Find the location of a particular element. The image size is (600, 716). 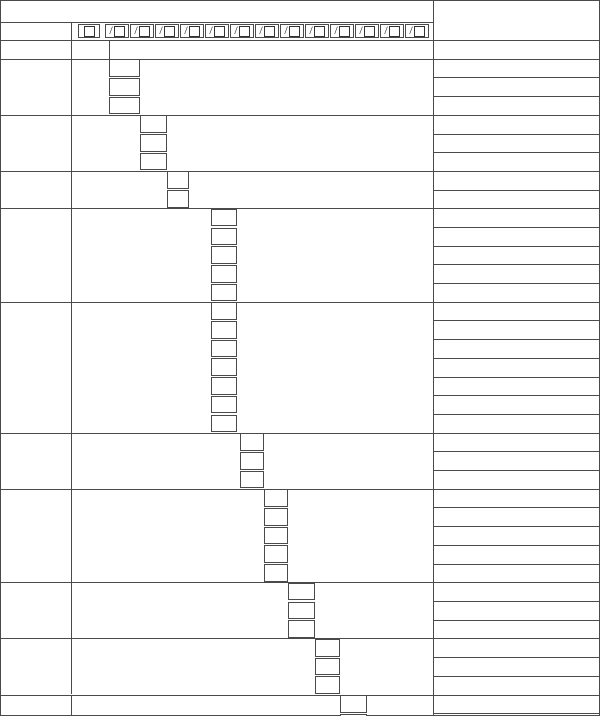

model-slot-1: / is located at coordinates (117, 31).